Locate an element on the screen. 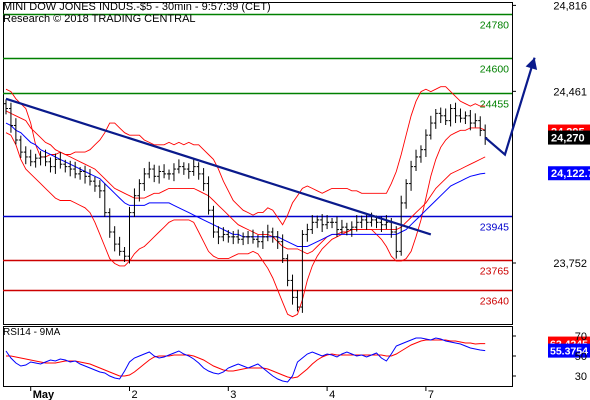 This screenshot has width=590, height=400. rsi-panel: 70 50 30 is located at coordinates (296, 357).